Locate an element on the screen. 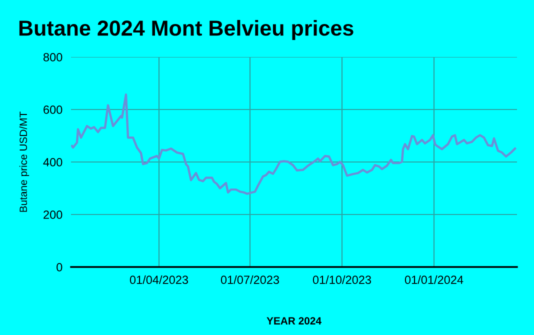  y-tick-label: 200 is located at coordinates (53, 214).